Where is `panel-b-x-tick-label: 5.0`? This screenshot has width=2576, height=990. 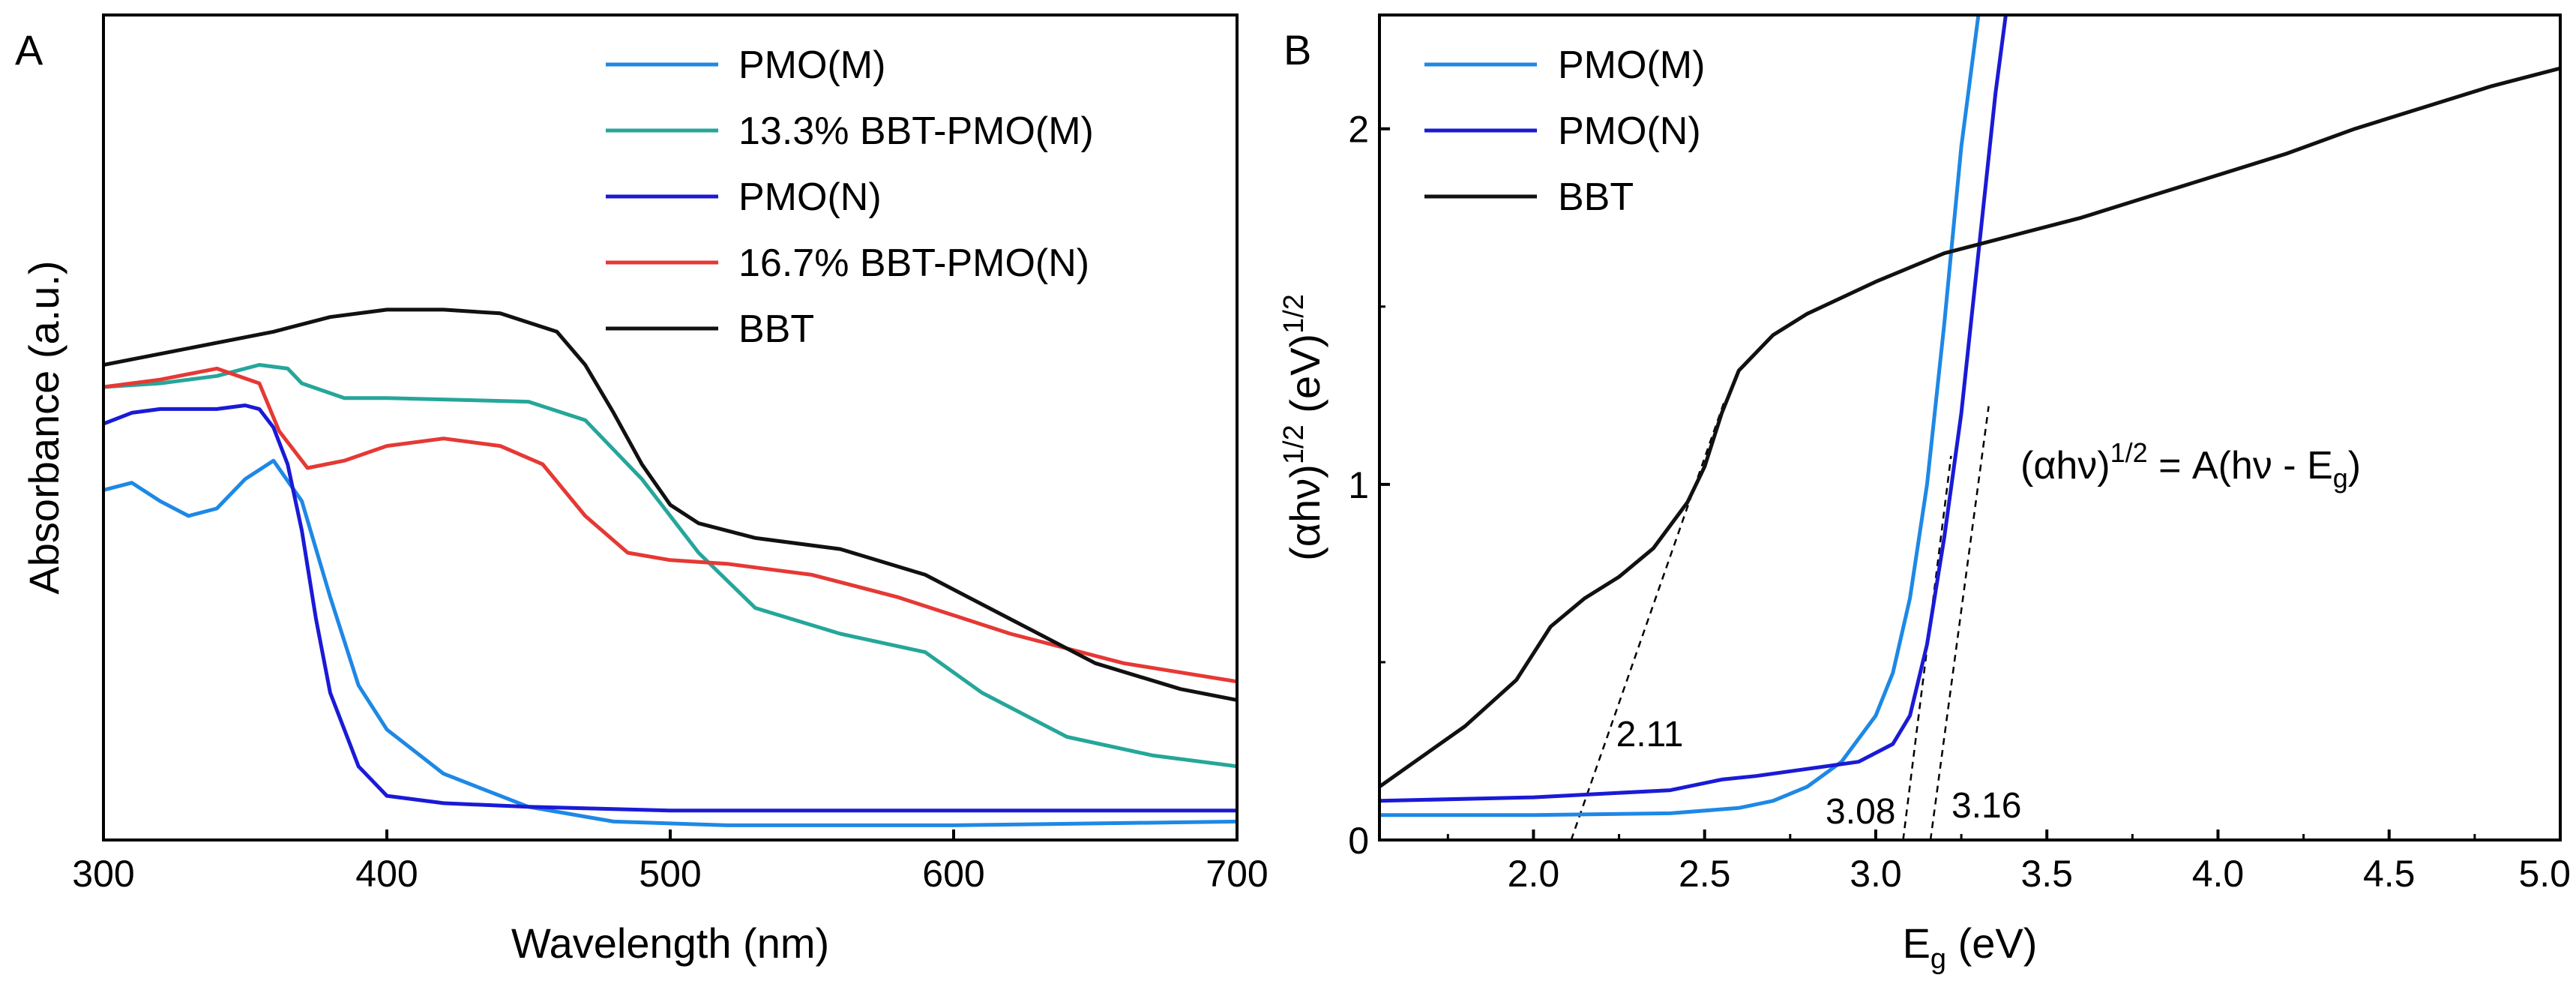 panel-b-x-tick-label: 5.0 is located at coordinates (2545, 874).